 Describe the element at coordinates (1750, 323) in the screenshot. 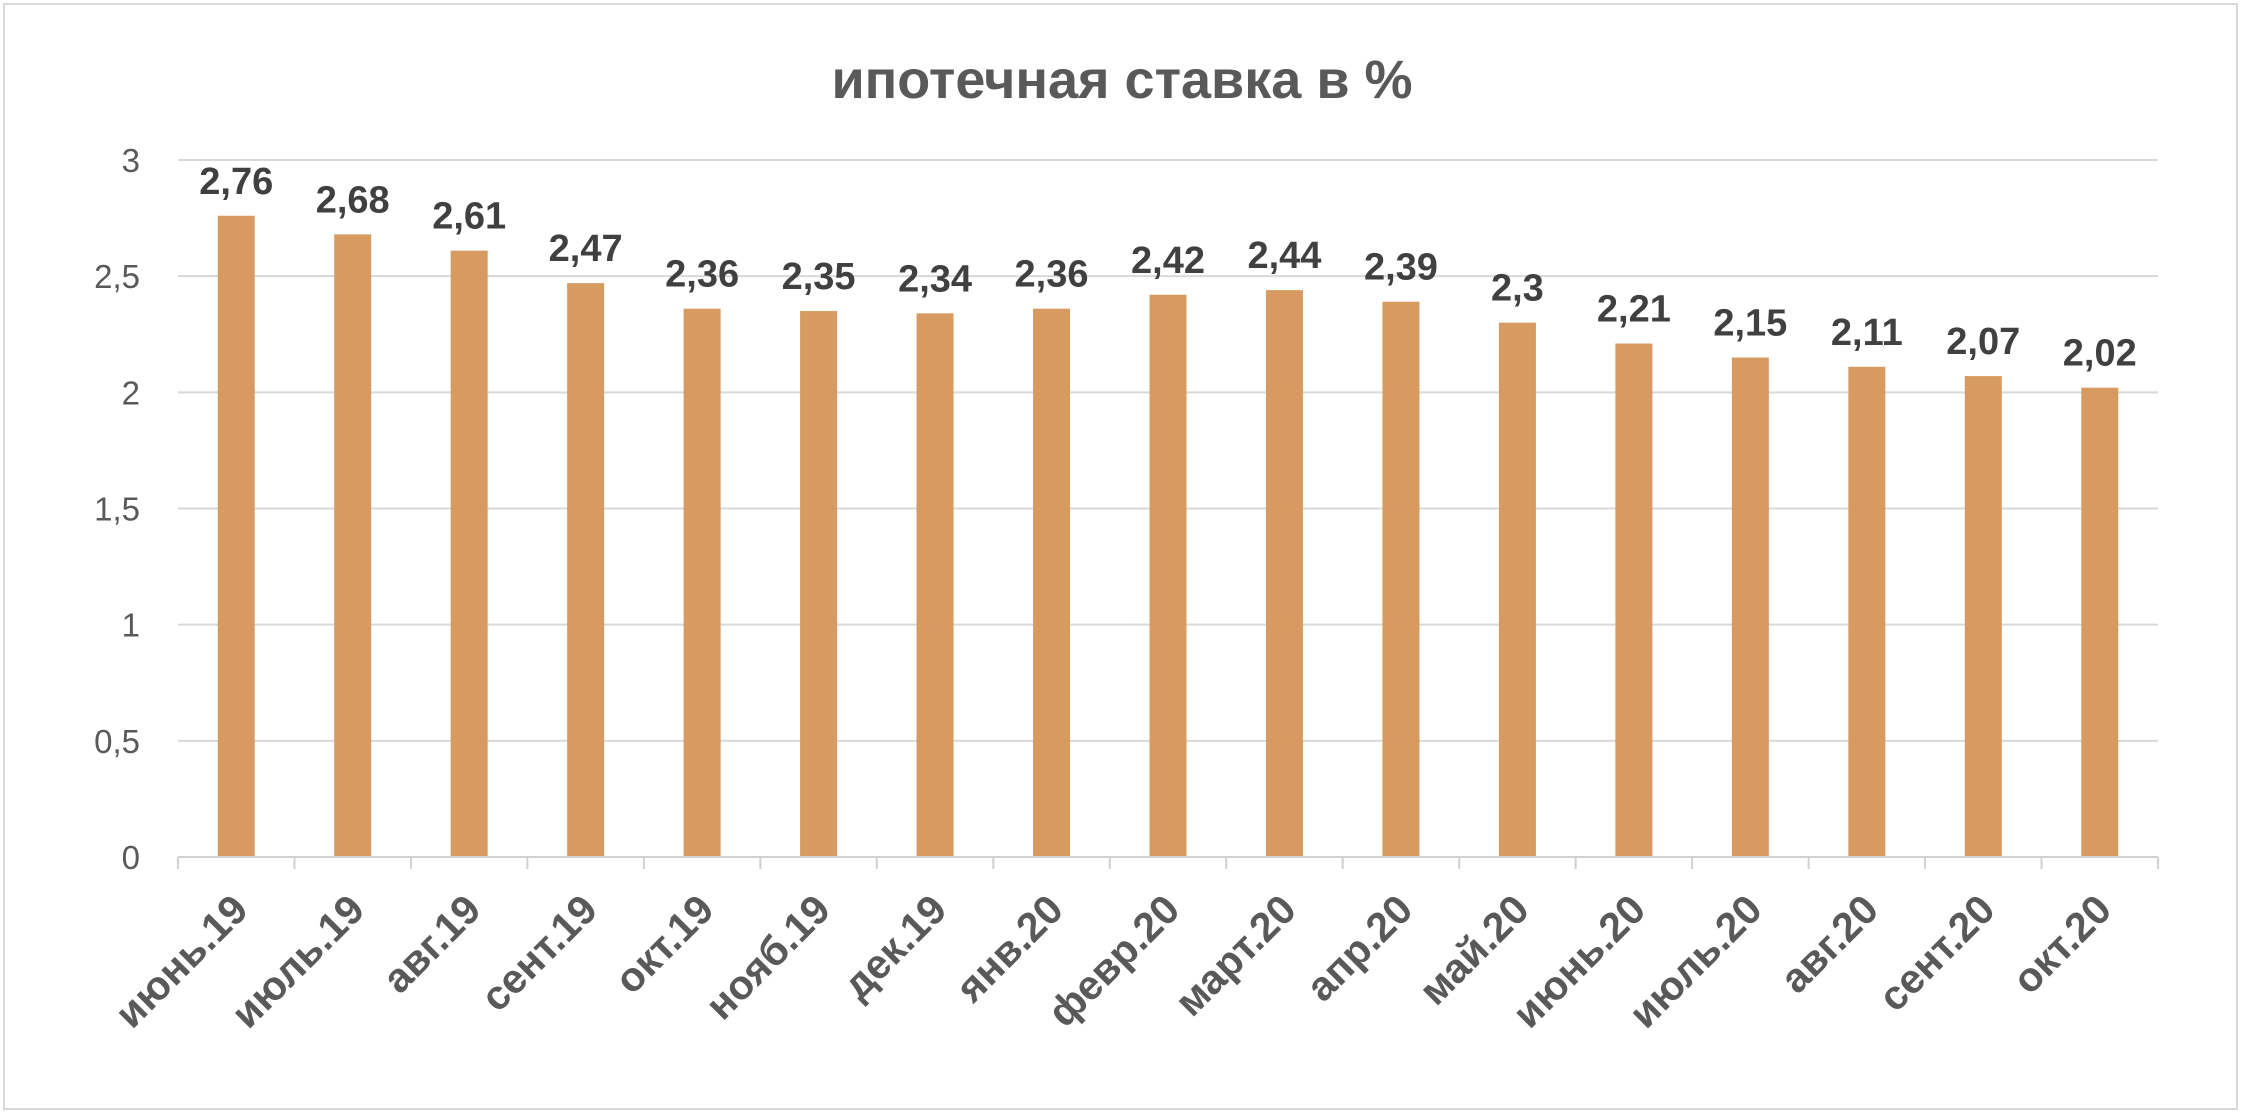

I see `data-label: 2,15` at that location.